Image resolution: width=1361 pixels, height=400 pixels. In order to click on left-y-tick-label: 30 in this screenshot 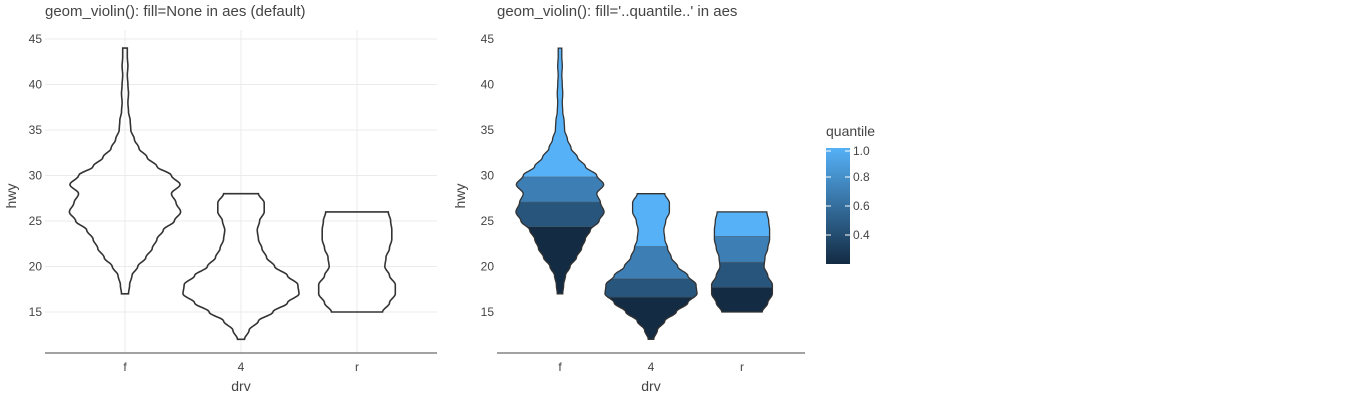, I will do `click(36, 176)`.